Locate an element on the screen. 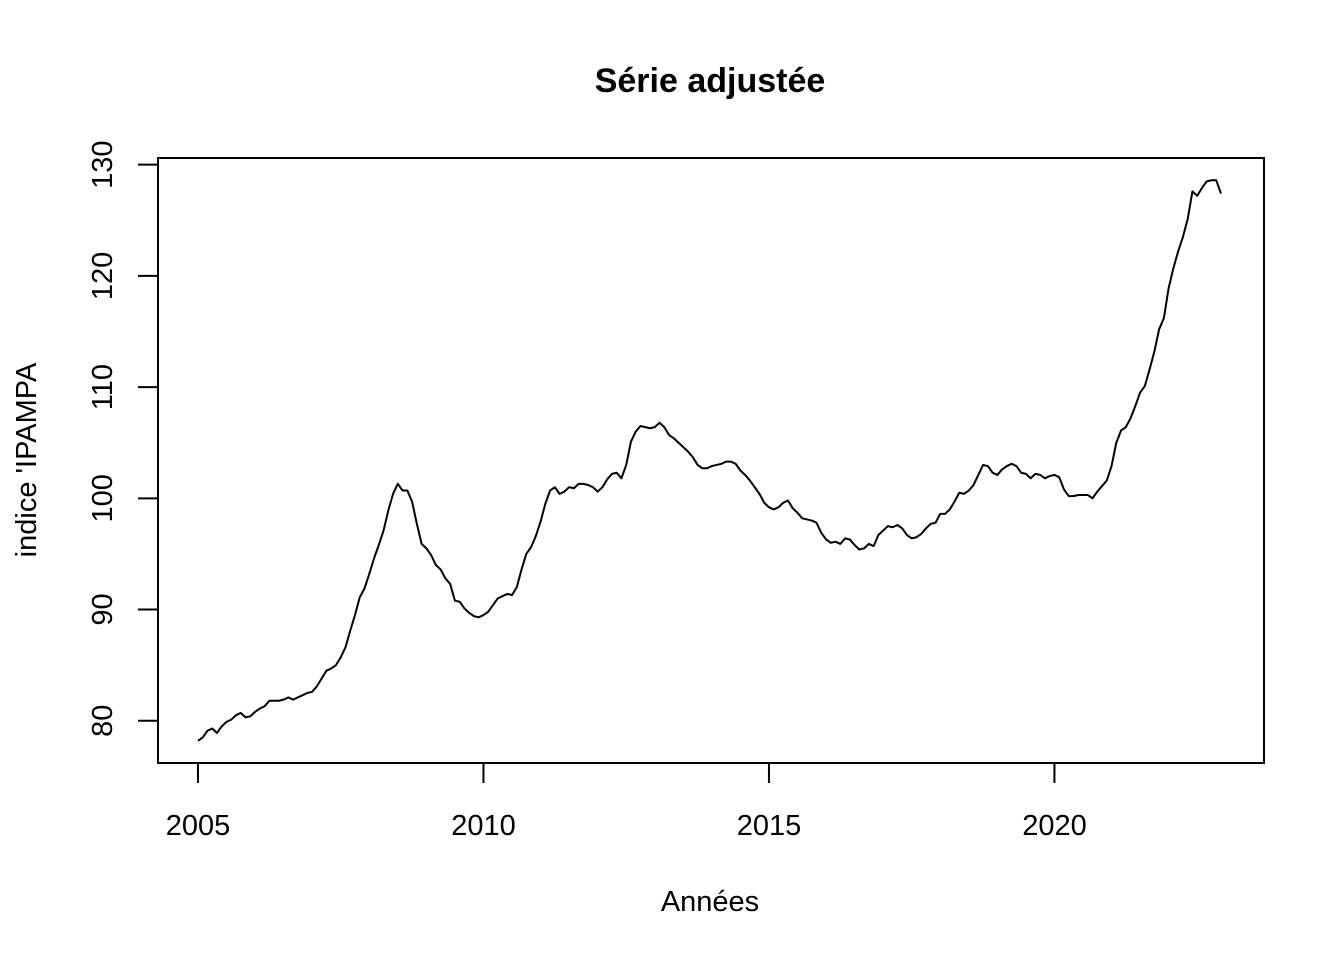 The image size is (1344, 960). x-axis-label: Années is located at coordinates (710, 902).